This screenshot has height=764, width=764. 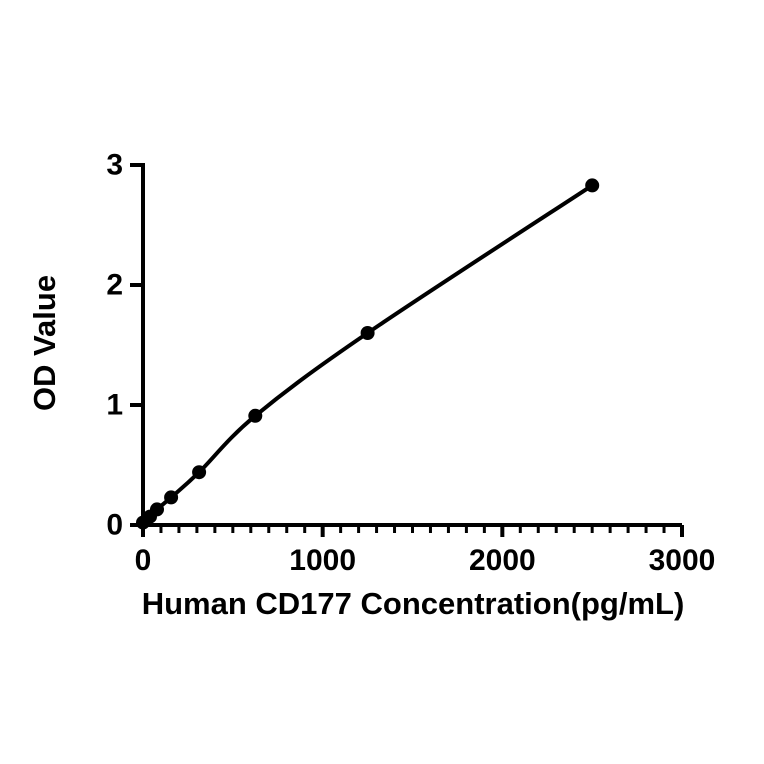 What do you see at coordinates (114, 285) in the screenshot?
I see `y-tick-label: 2` at bounding box center [114, 285].